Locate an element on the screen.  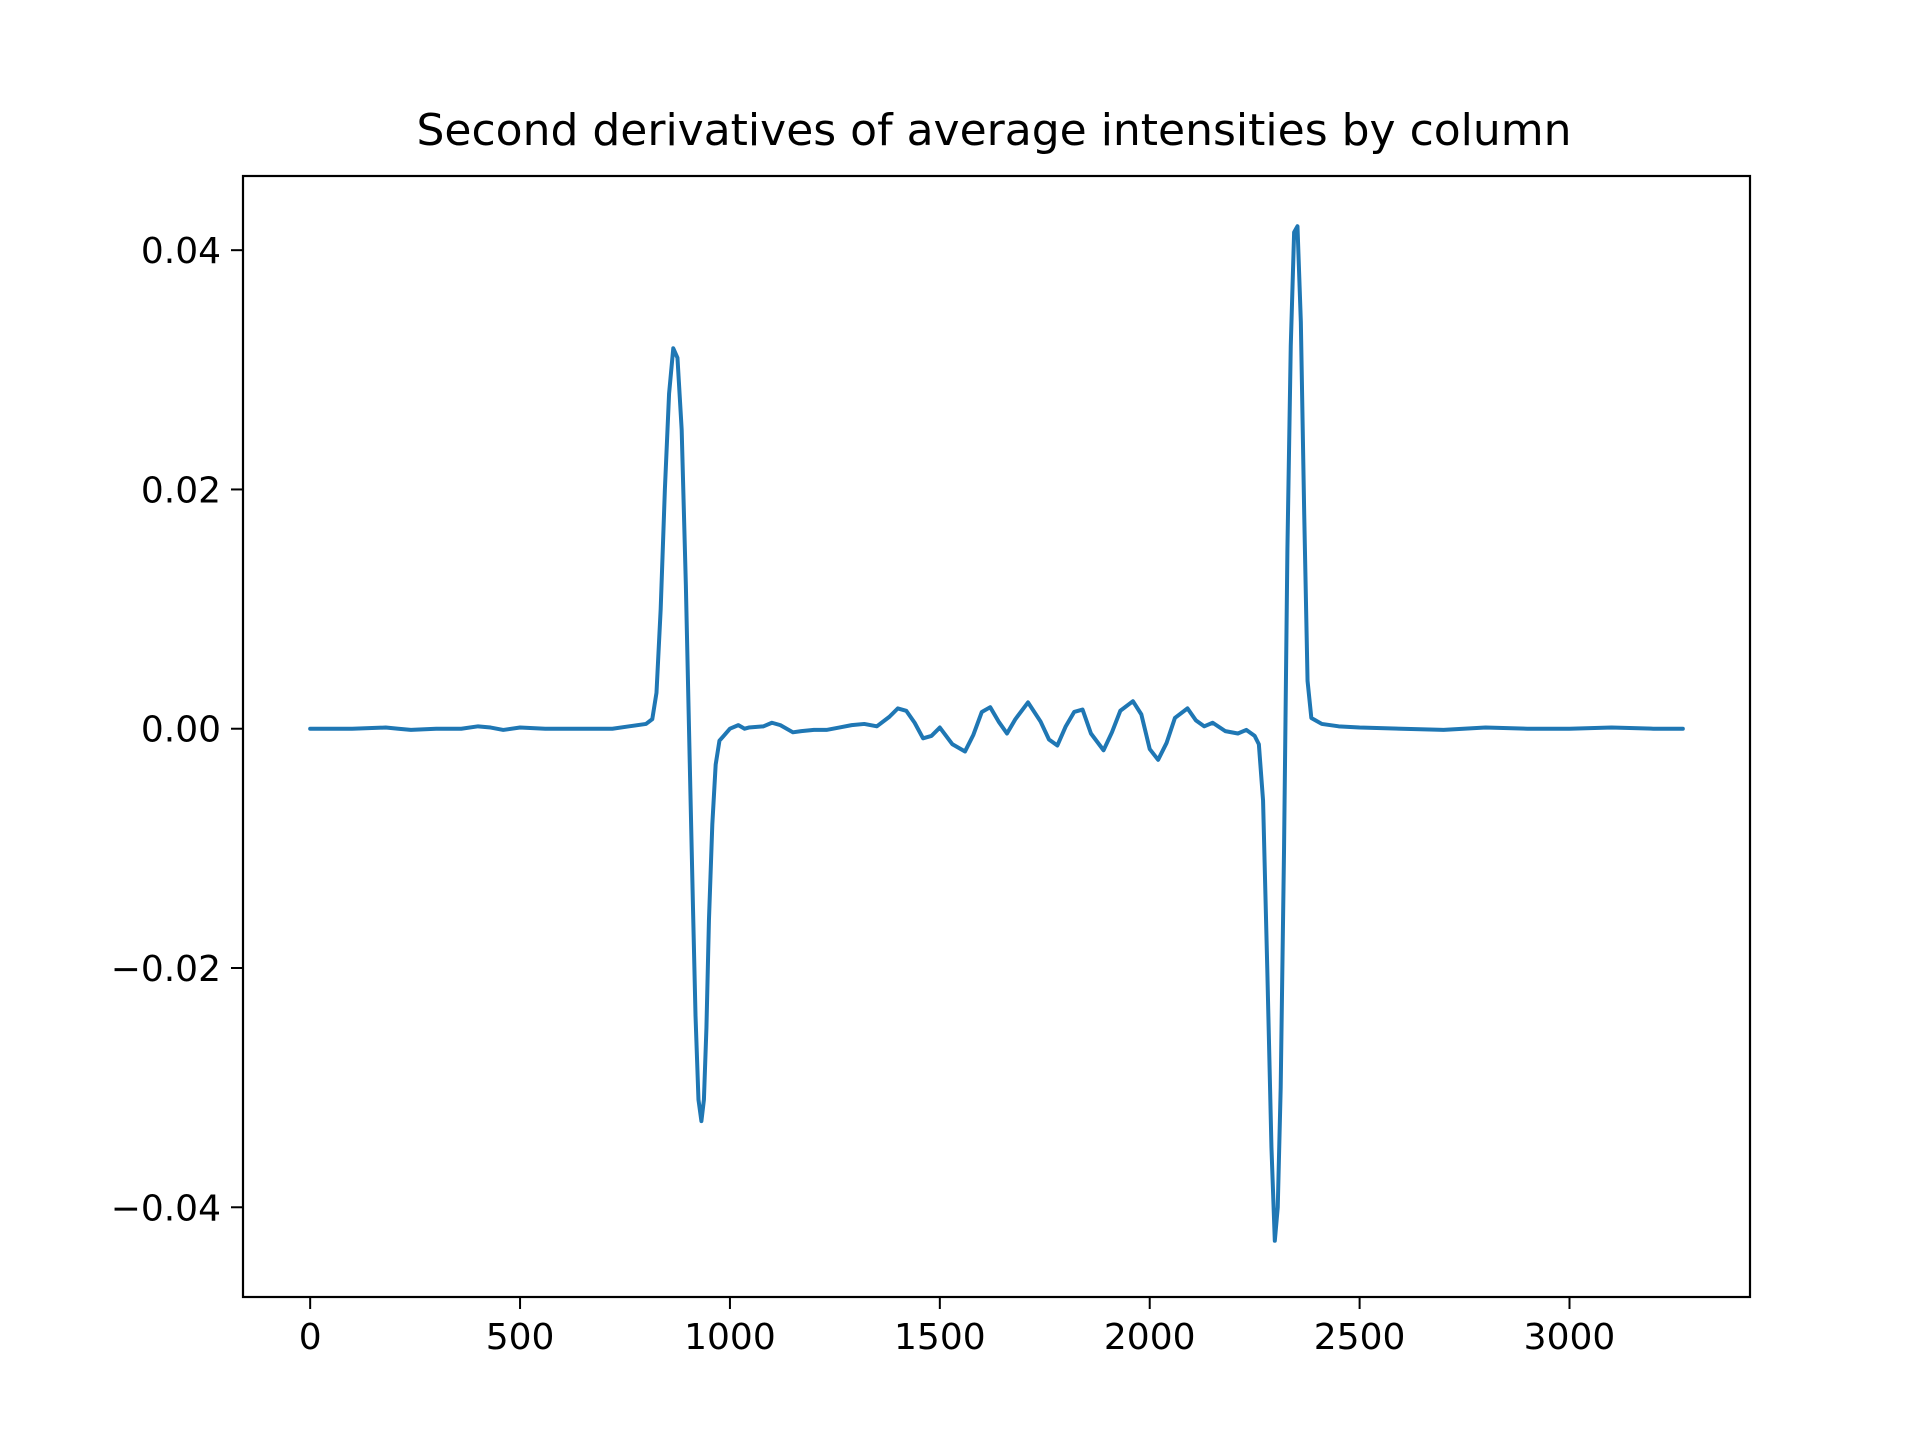
y-tick-label: 0.00 is located at coordinates (181, 730).